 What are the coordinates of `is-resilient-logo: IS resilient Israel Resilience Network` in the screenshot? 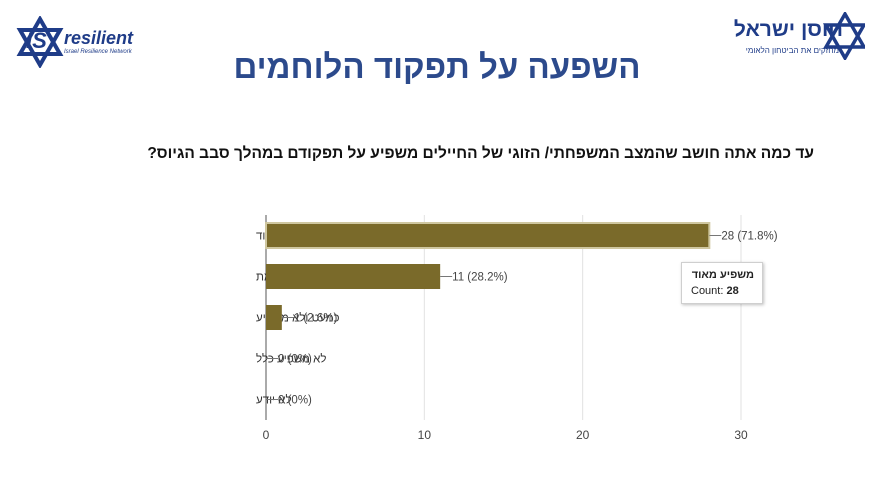 It's located at (79, 42).